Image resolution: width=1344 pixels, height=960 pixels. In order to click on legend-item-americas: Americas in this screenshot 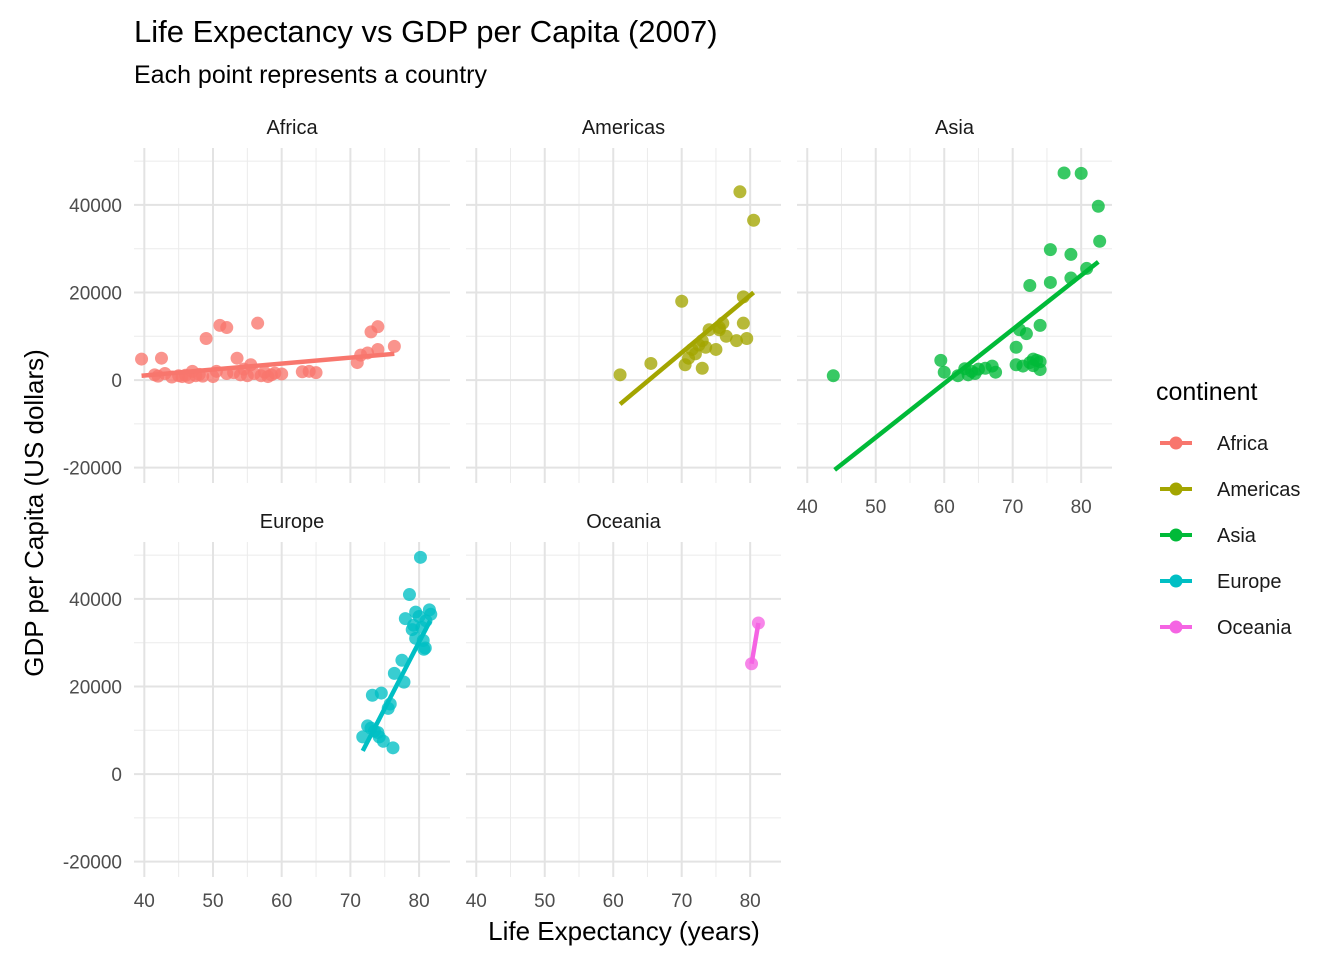, I will do `click(1230, 490)`.